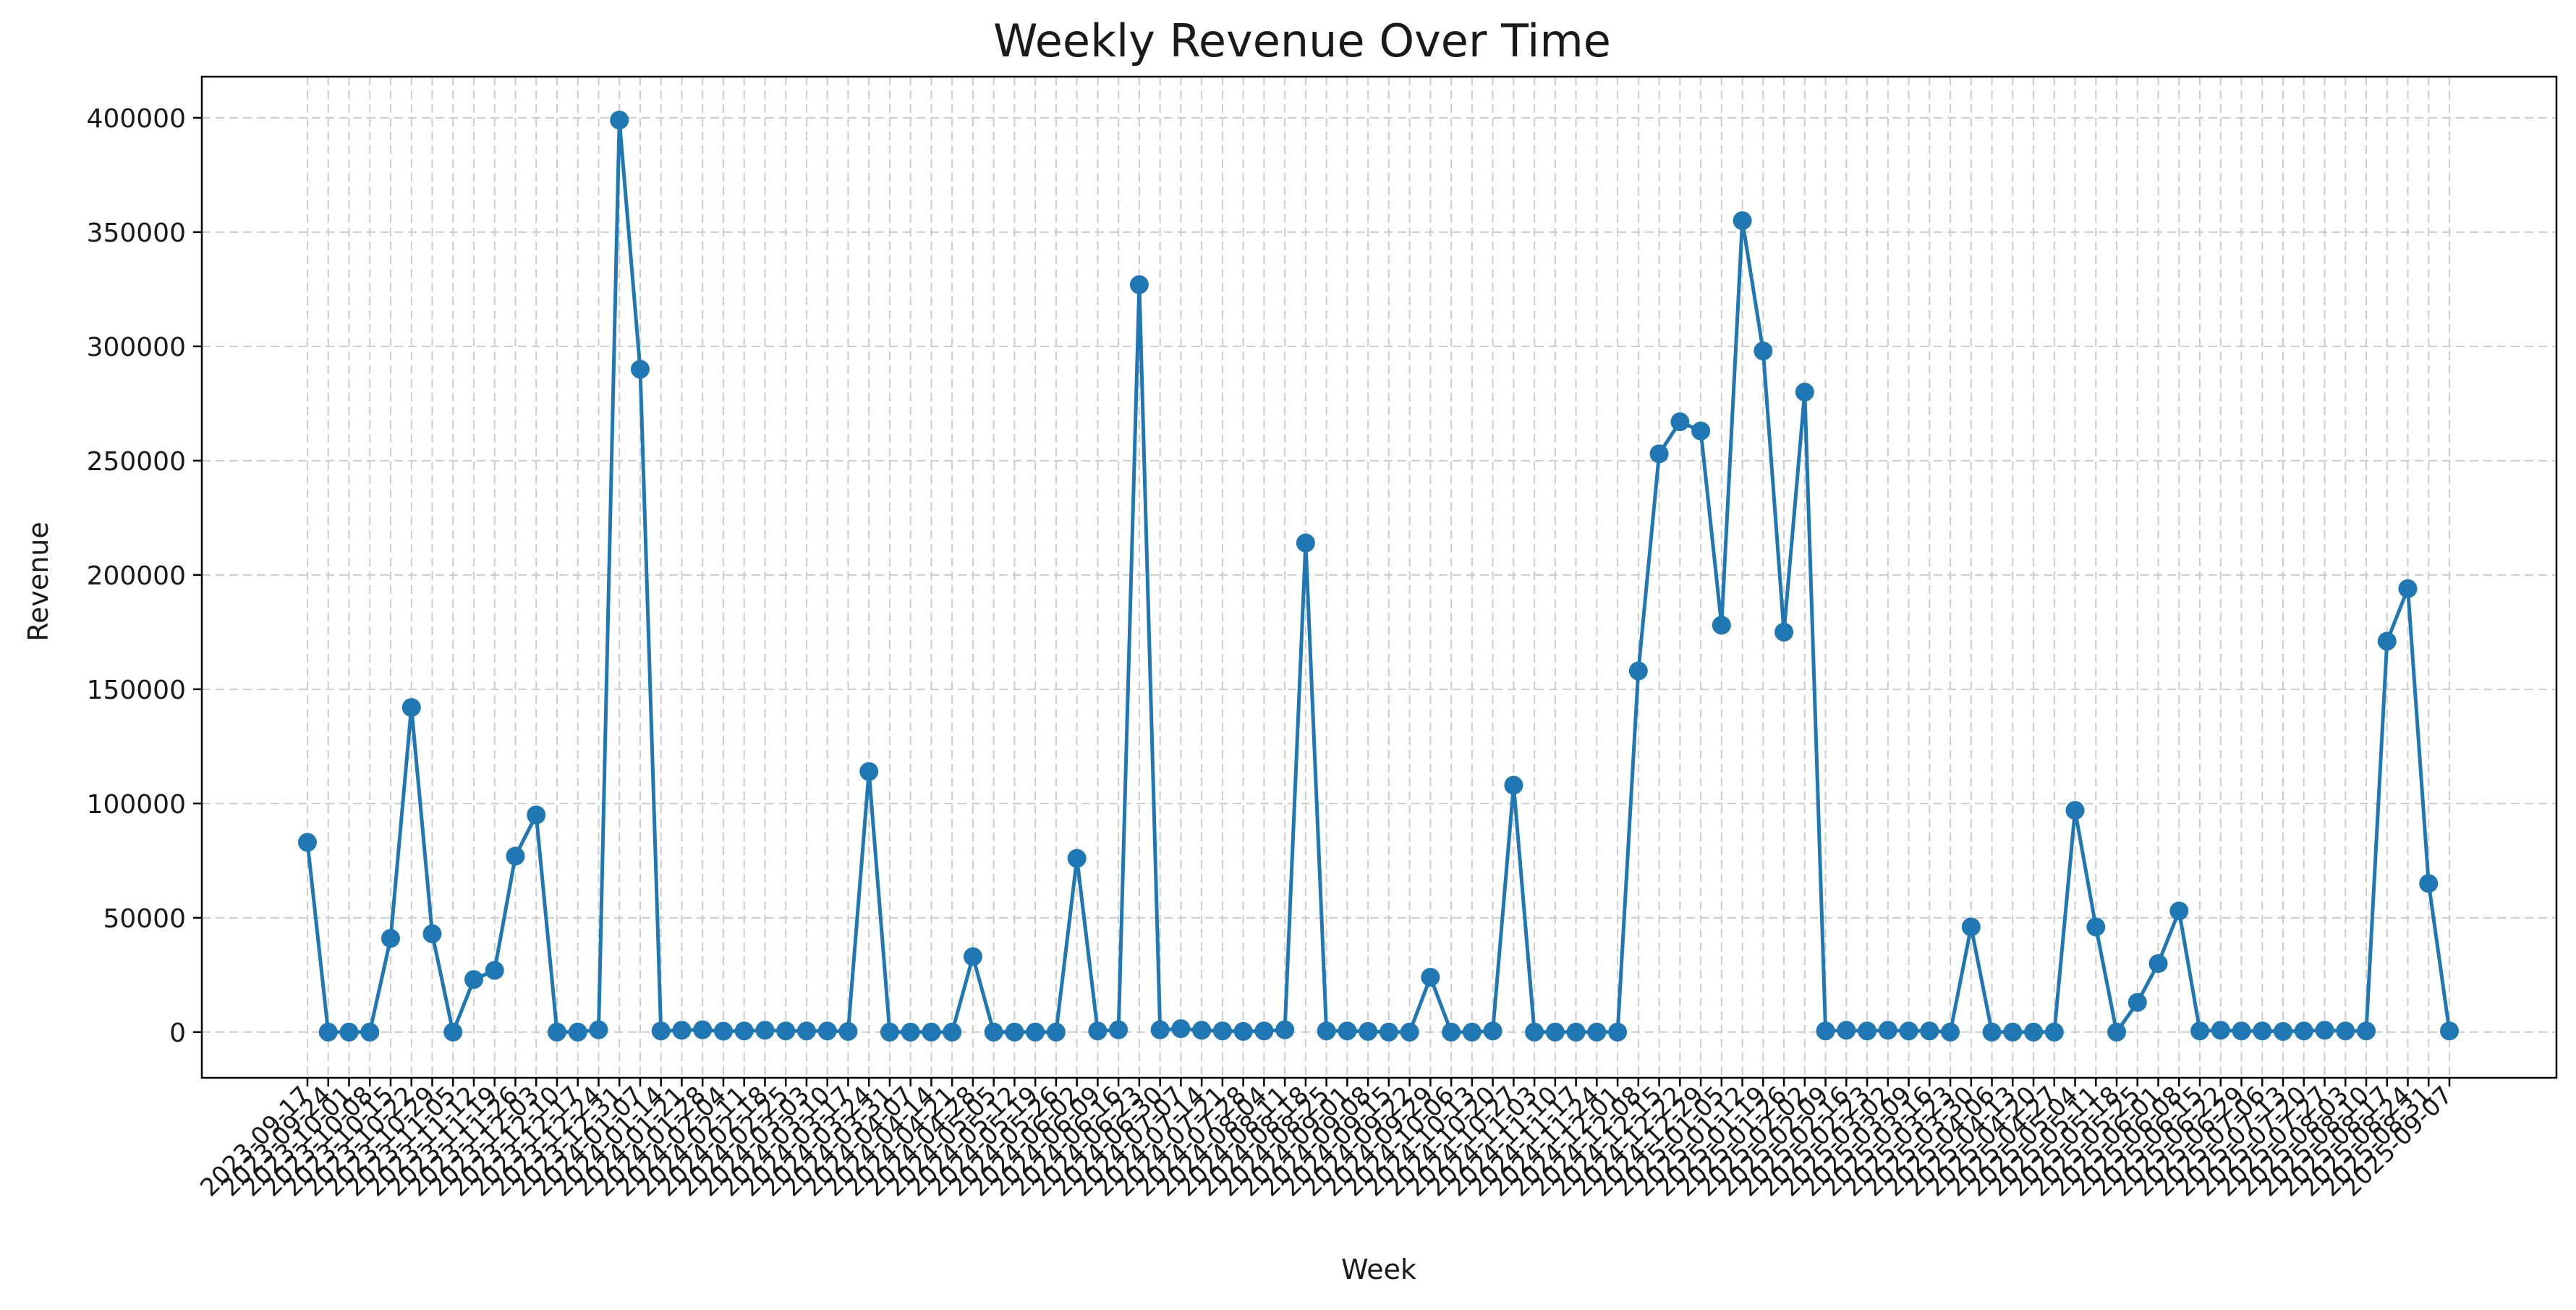  Describe the element at coordinates (136, 462) in the screenshot. I see `y-tick-label: 250000` at that location.